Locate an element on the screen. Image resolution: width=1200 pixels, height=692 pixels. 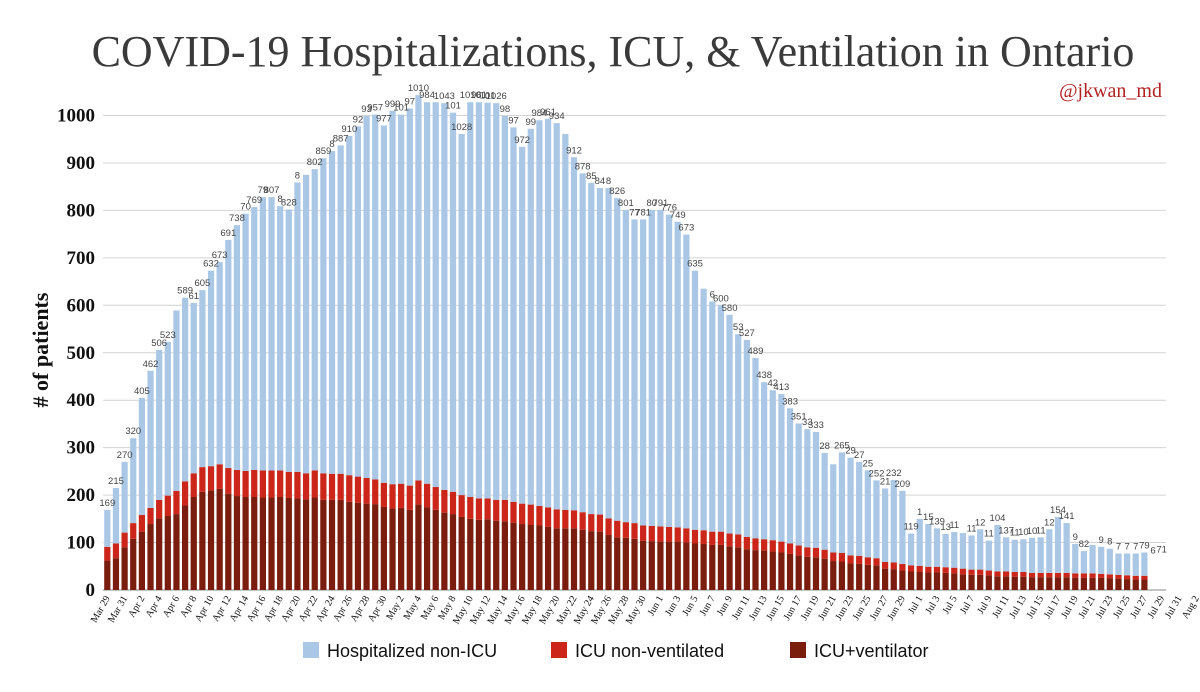
x-tick-label: Jun 7 is located at coordinates (708, 606).